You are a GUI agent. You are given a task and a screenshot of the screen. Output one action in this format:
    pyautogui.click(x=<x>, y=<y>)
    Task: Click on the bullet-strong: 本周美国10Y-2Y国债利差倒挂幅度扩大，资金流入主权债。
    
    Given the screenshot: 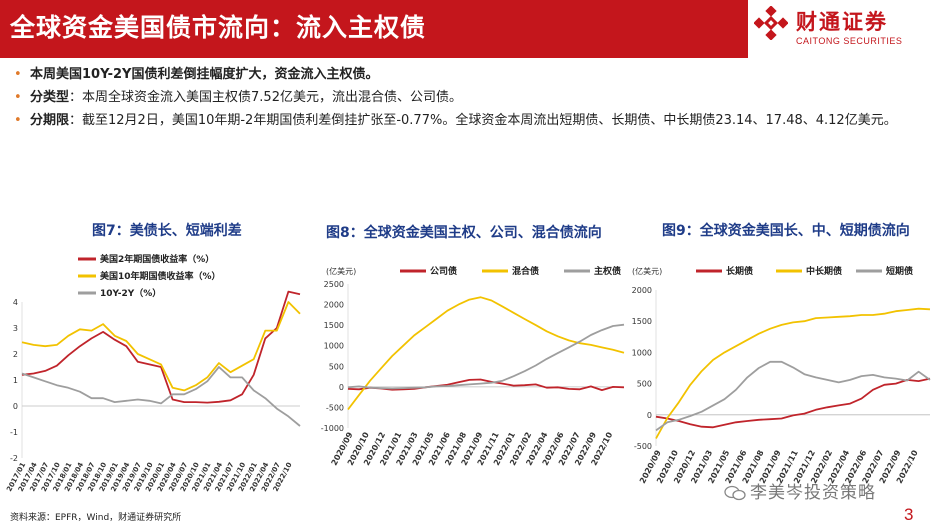 What is the action you would take?
    pyautogui.click(x=204, y=74)
    